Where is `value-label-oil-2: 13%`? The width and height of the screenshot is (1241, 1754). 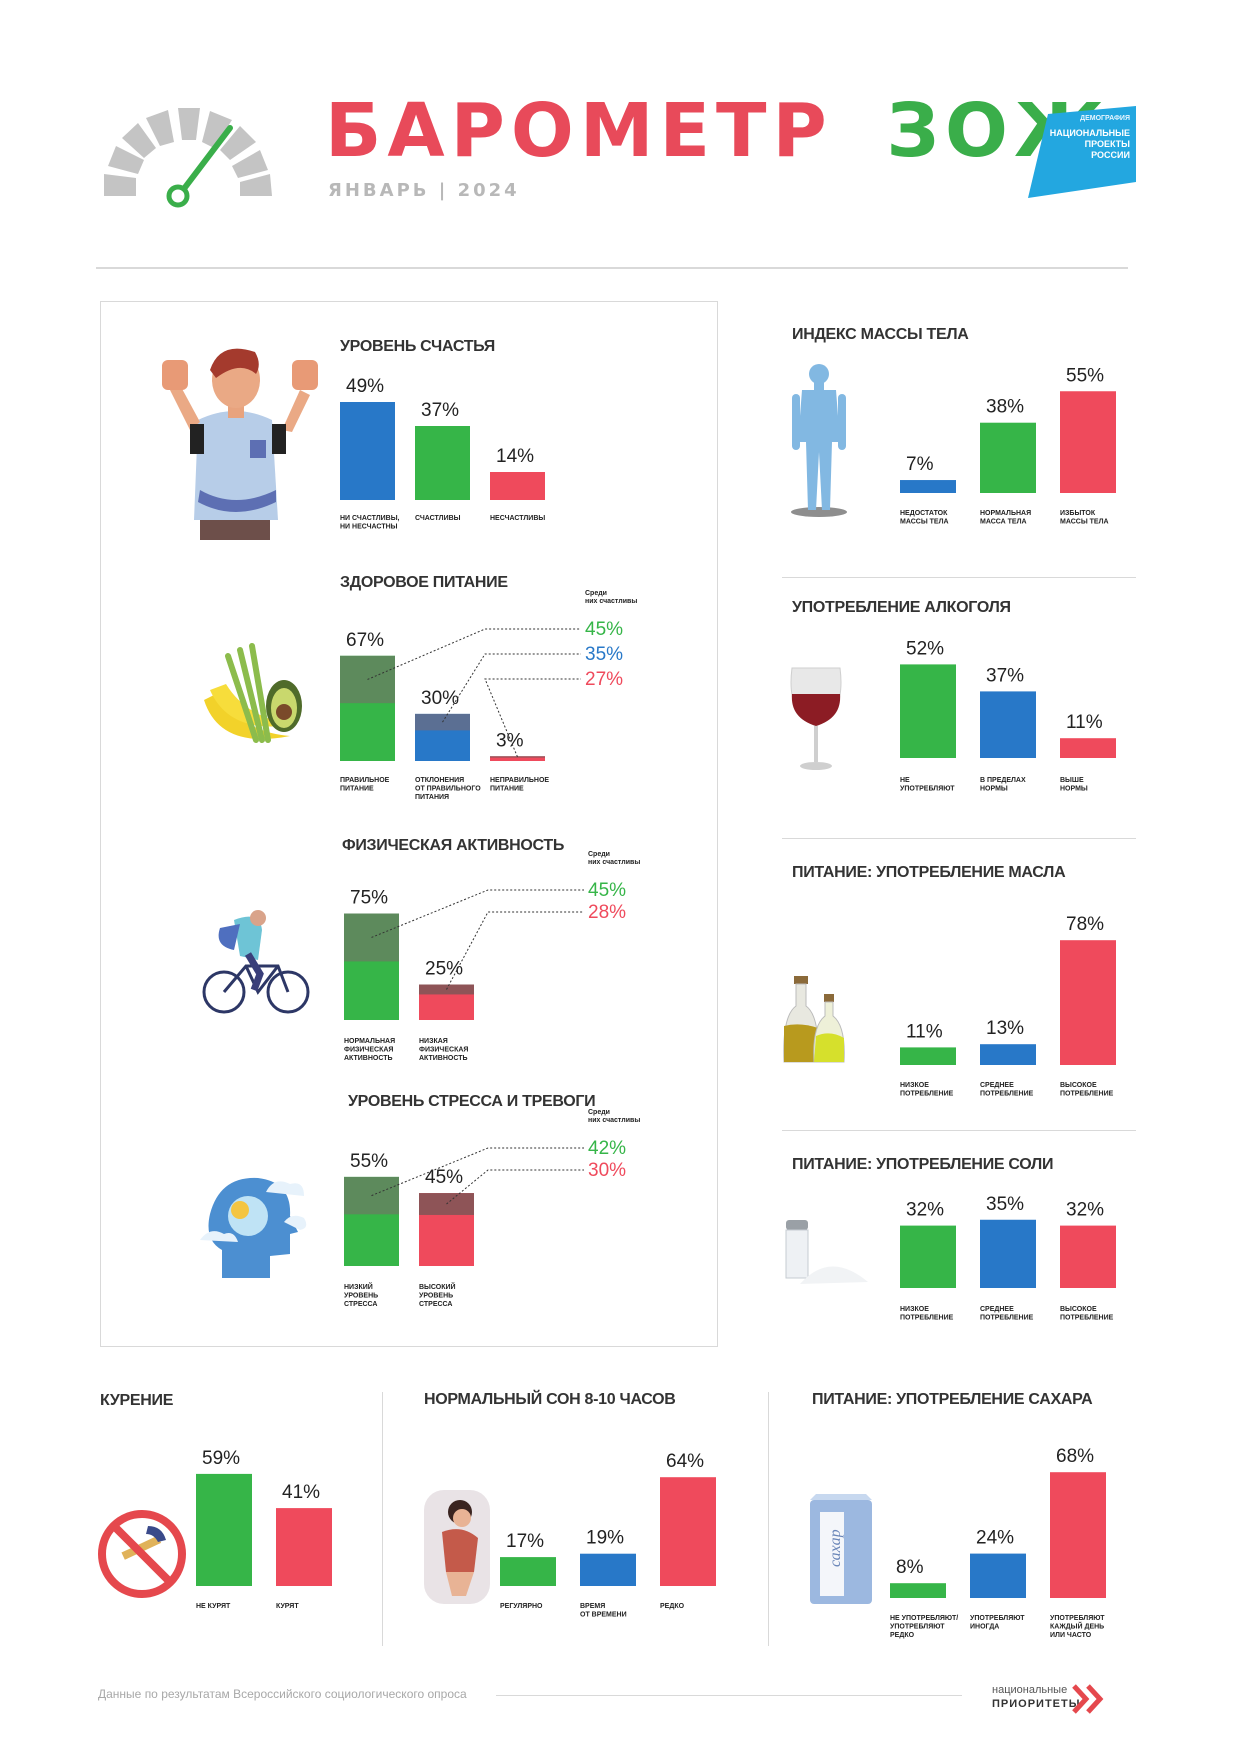 value-label-oil-2: 13% is located at coordinates (1005, 1028).